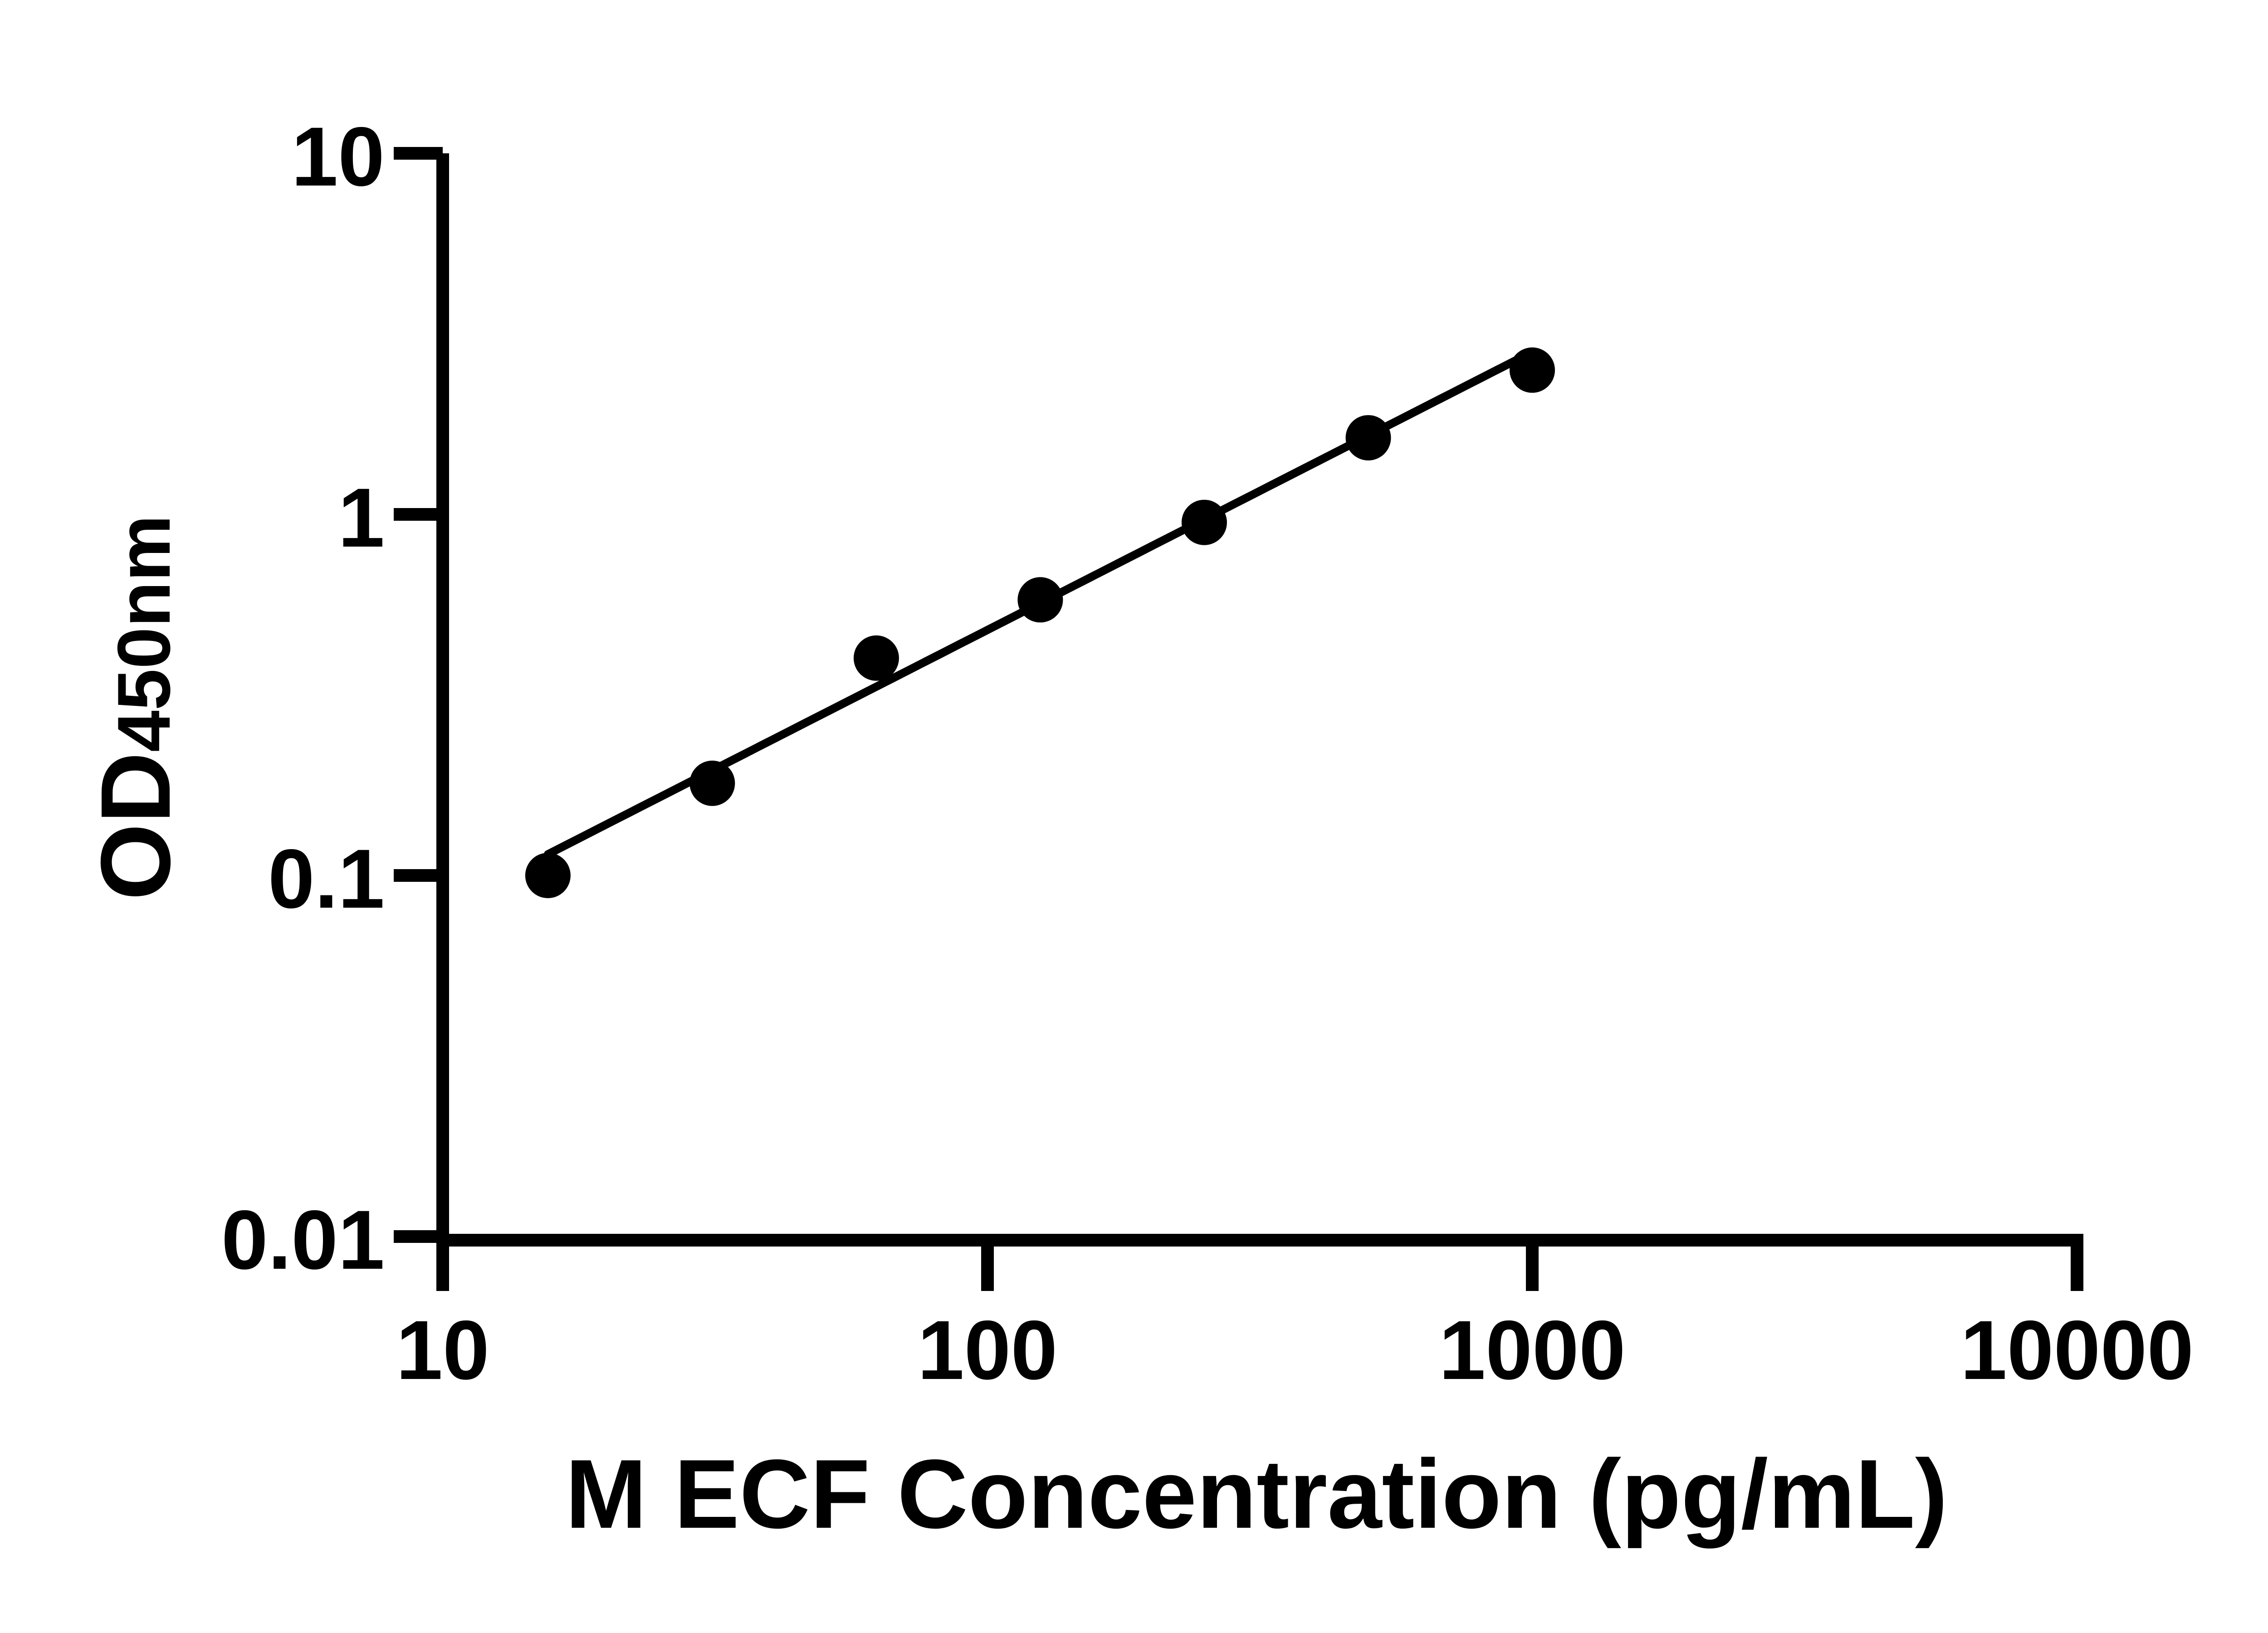  Describe the element at coordinates (136, 826) in the screenshot. I see `y-axis-title-main: OD` at that location.